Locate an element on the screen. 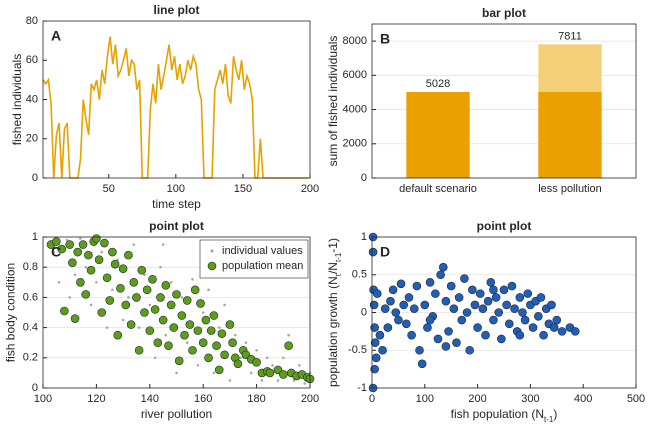 The image size is (648, 425). y-tick-label: -1 is located at coordinates (362, 388).